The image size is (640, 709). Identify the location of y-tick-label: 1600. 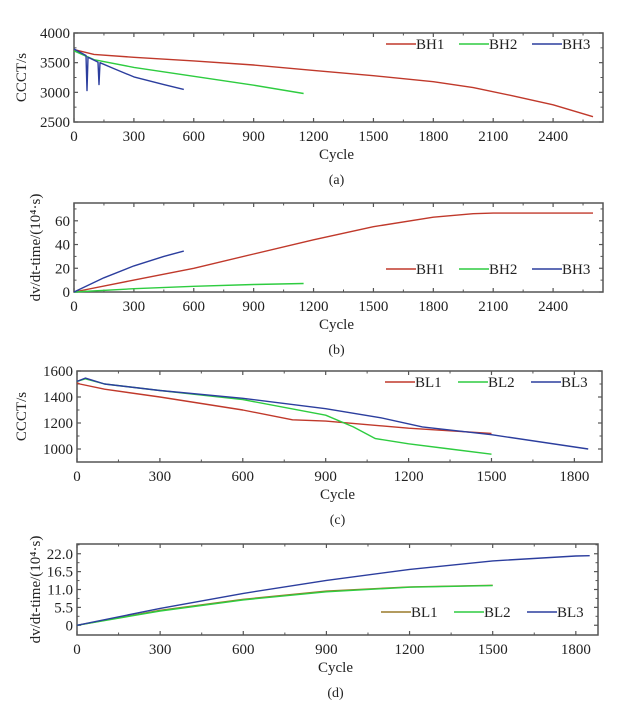
(58, 372).